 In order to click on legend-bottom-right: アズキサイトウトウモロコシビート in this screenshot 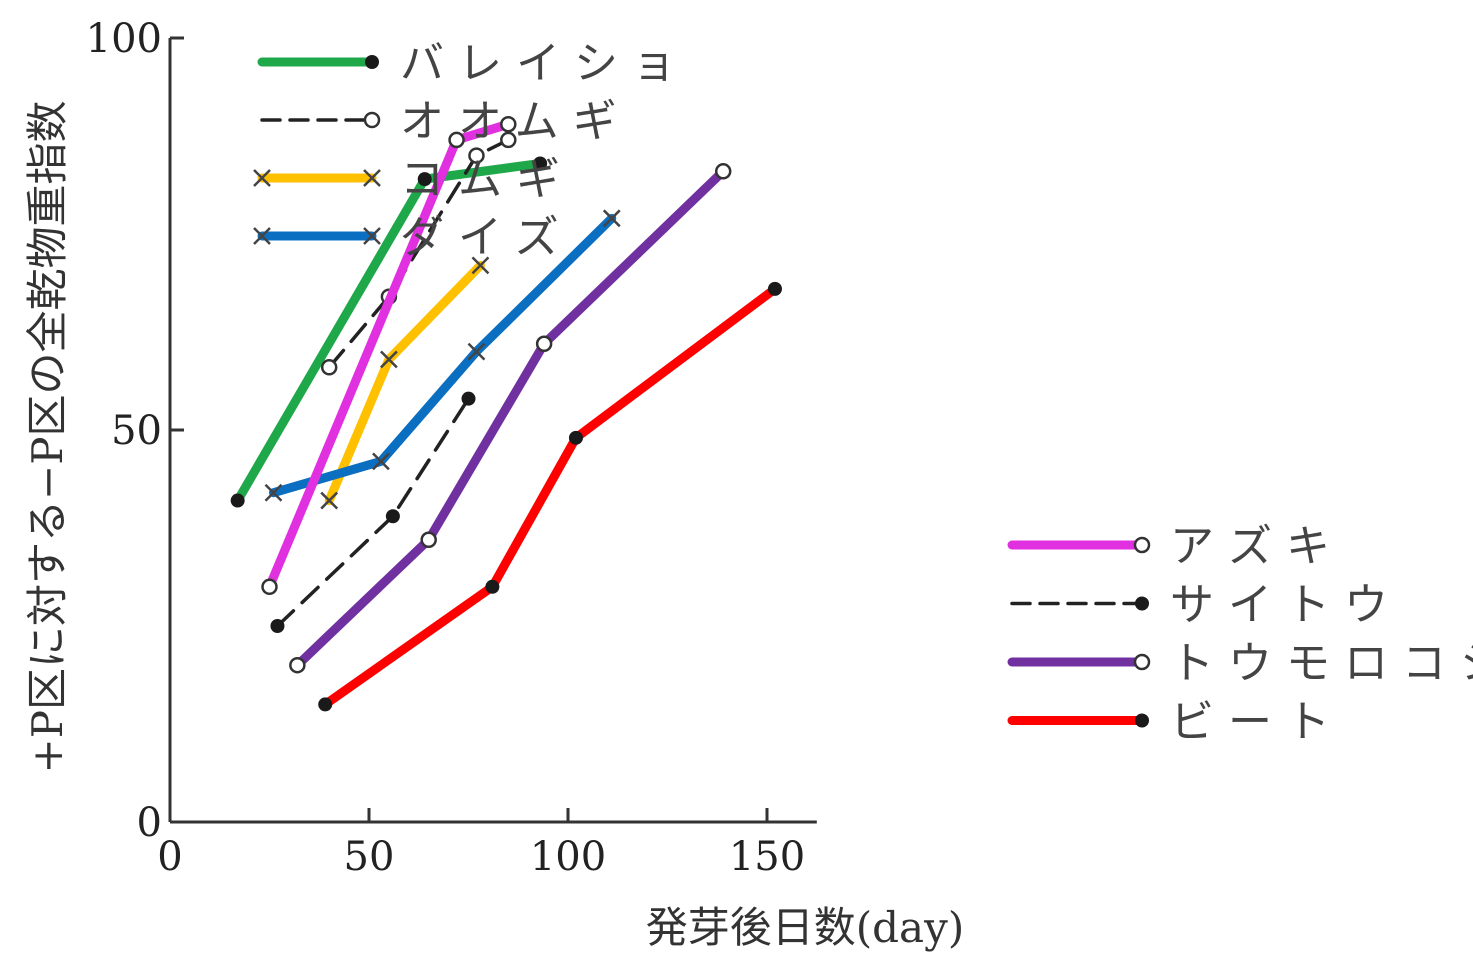, I will do `click(1240, 634)`.